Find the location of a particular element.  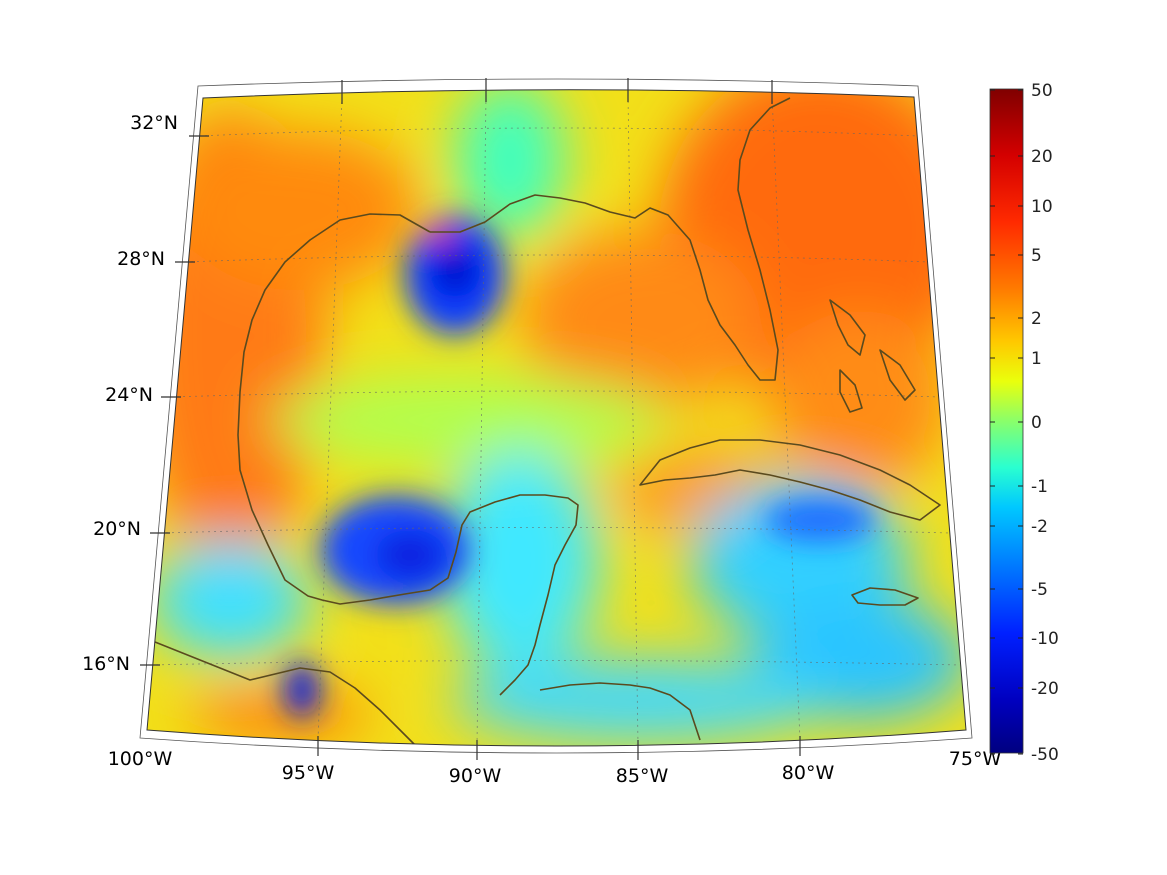

colorbar-tick-label: 50 is located at coordinates (1042, 91).